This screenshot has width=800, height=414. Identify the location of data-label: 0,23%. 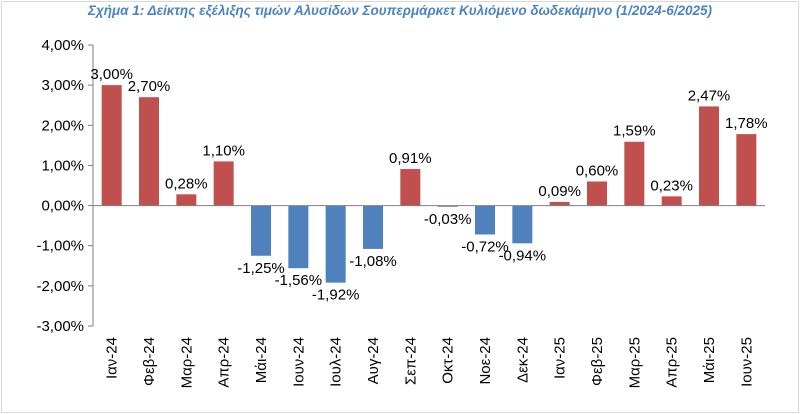
(671, 185).